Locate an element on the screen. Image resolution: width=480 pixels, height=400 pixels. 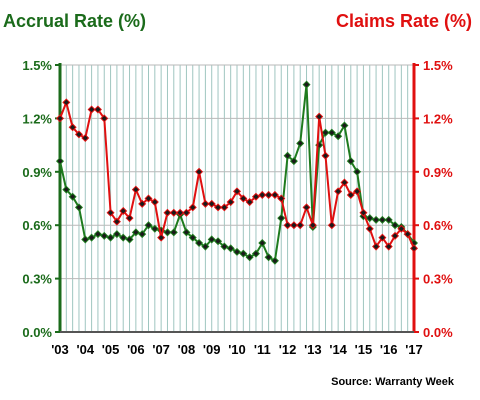
x-axis-tick-label: '15 is located at coordinates (364, 349).